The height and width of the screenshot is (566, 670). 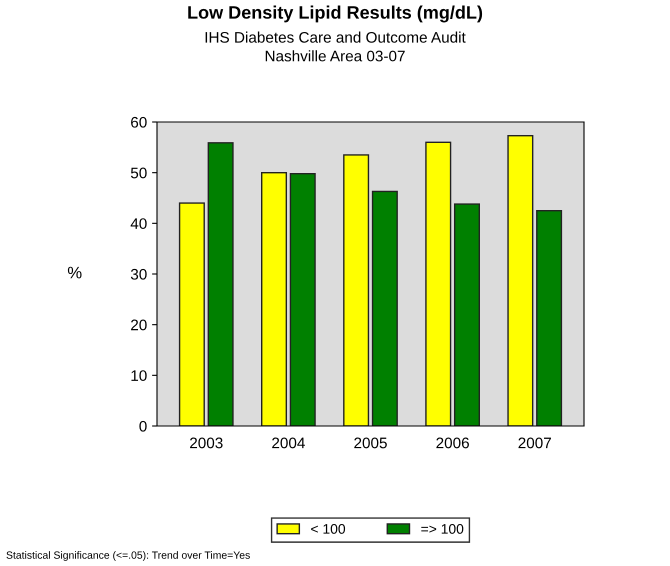 I want to click on y-axis-title: %, so click(x=75, y=272).